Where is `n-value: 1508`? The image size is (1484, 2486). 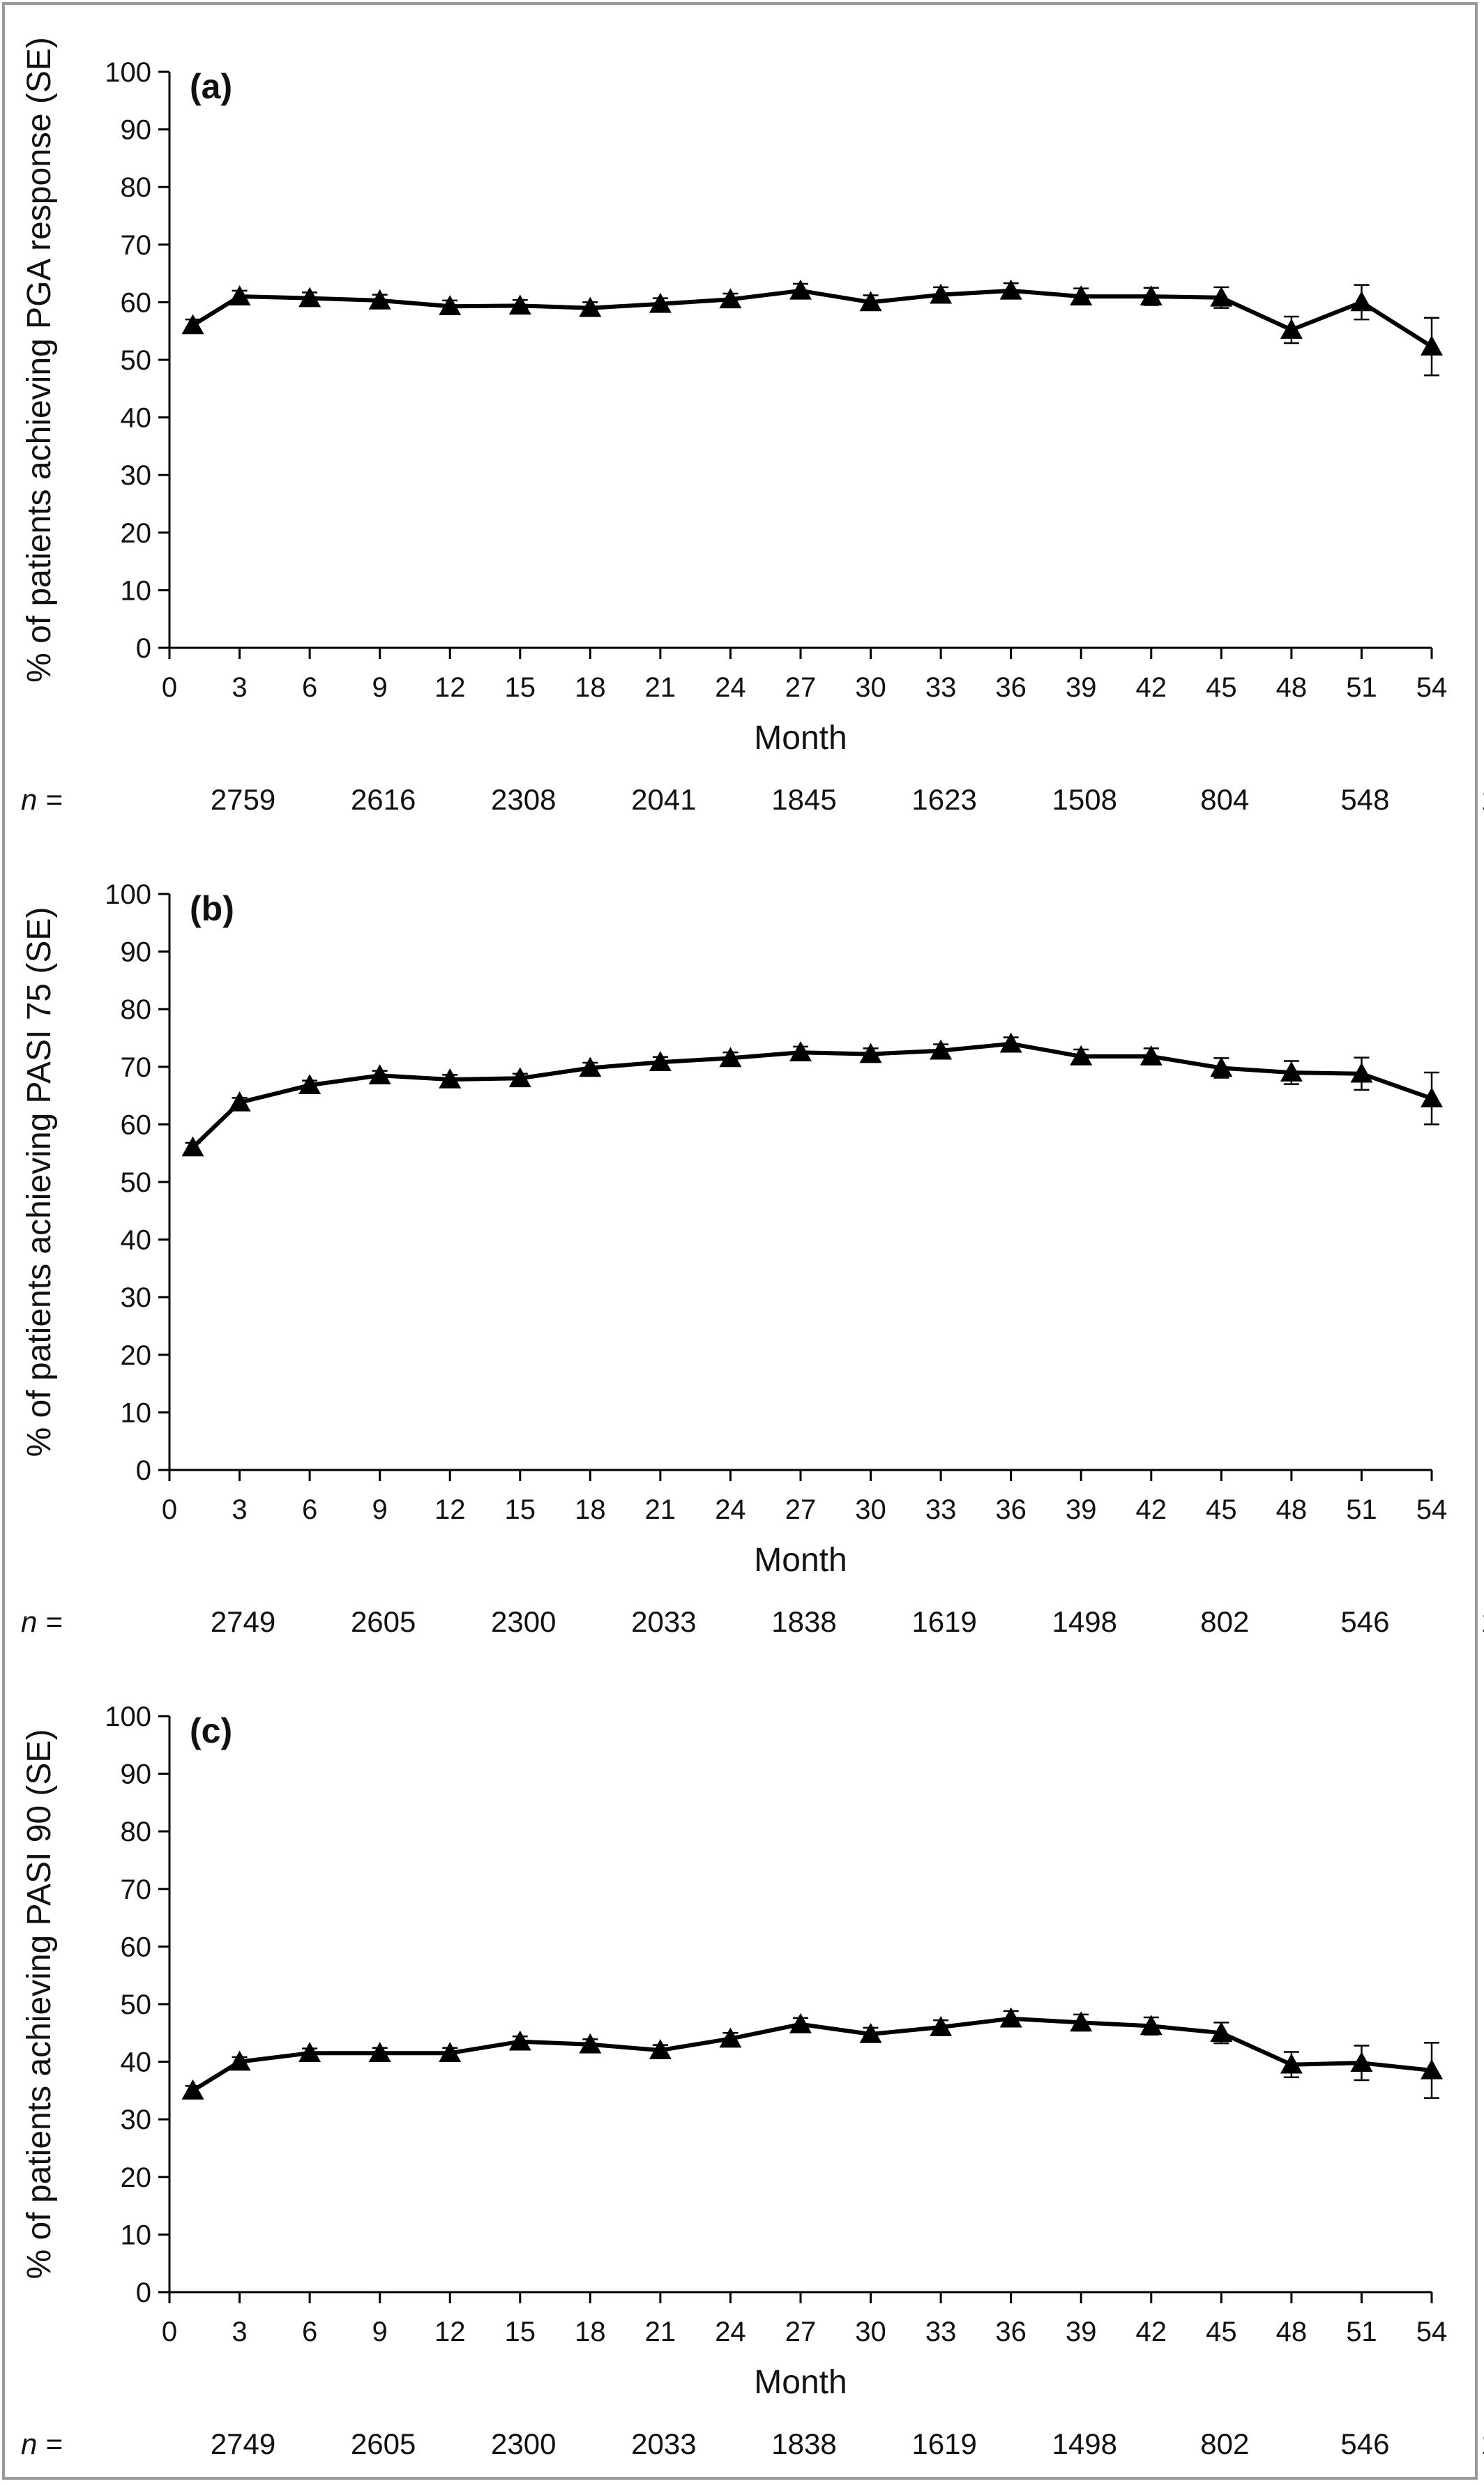
n-value: 1508 is located at coordinates (1084, 799).